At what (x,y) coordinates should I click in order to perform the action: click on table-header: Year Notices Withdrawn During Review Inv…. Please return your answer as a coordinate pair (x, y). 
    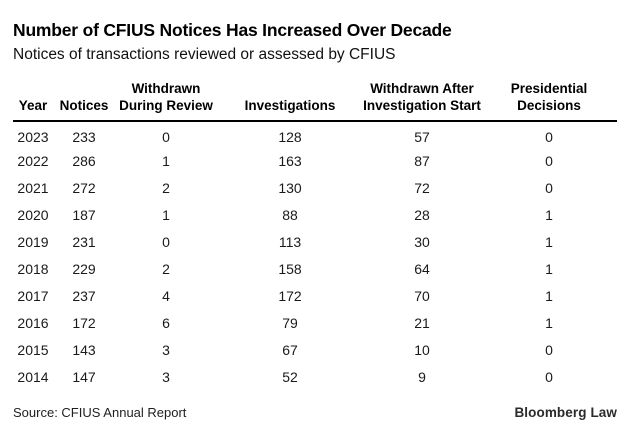
    Looking at the image, I should click on (315, 101).